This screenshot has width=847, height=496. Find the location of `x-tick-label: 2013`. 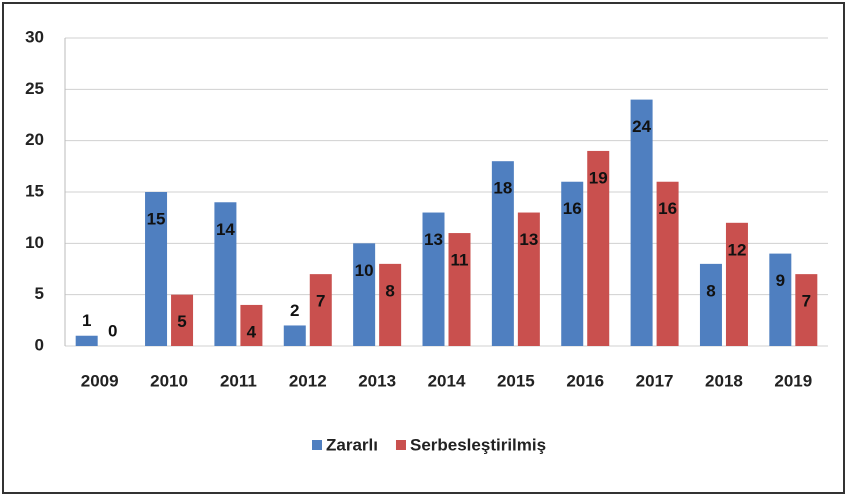

x-tick-label: 2013 is located at coordinates (377, 380).